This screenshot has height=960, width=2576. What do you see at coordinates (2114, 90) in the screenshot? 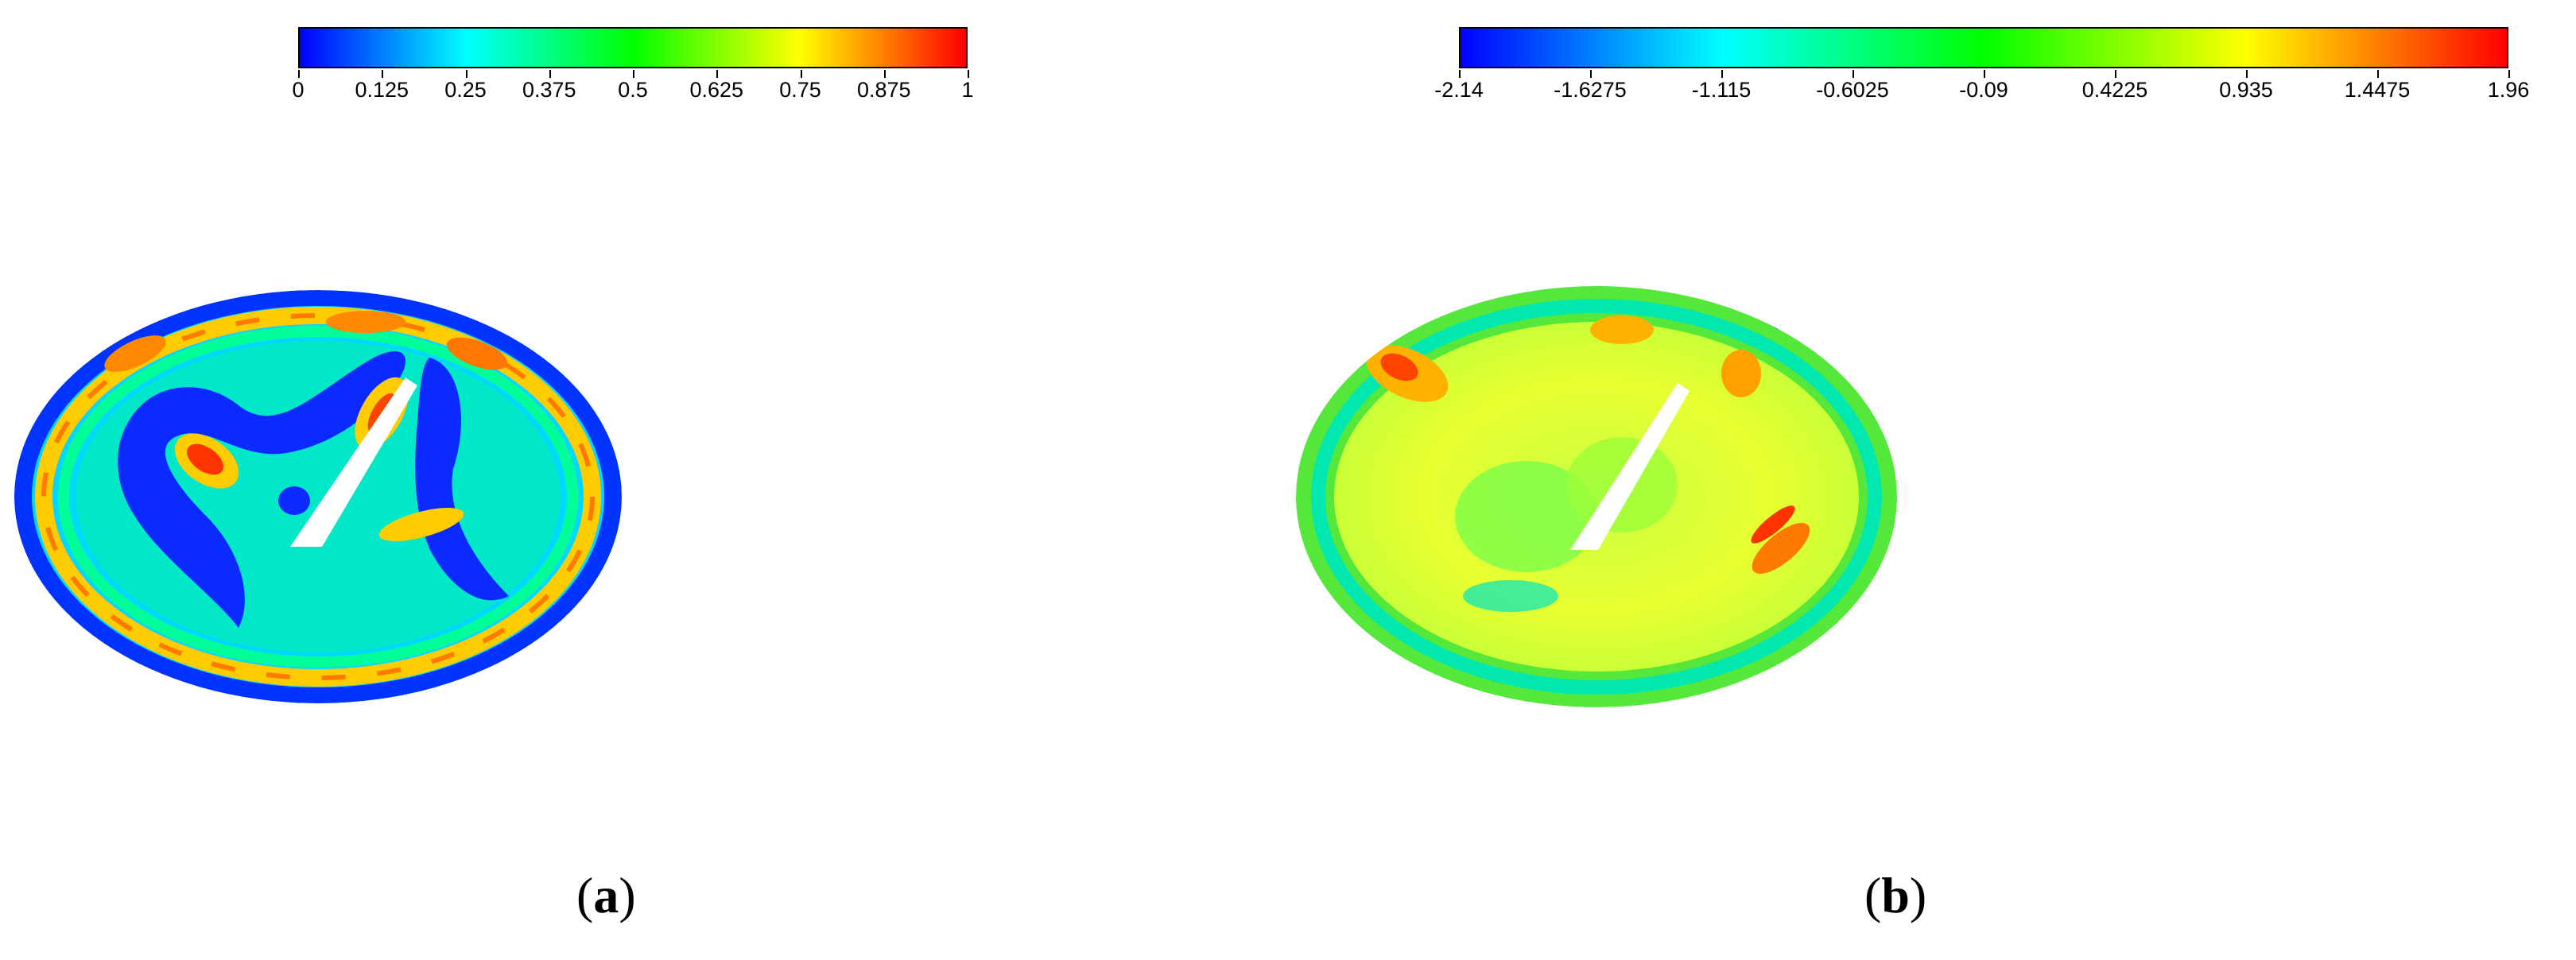
I see `colorbar-tick-label: 0.4225` at bounding box center [2114, 90].